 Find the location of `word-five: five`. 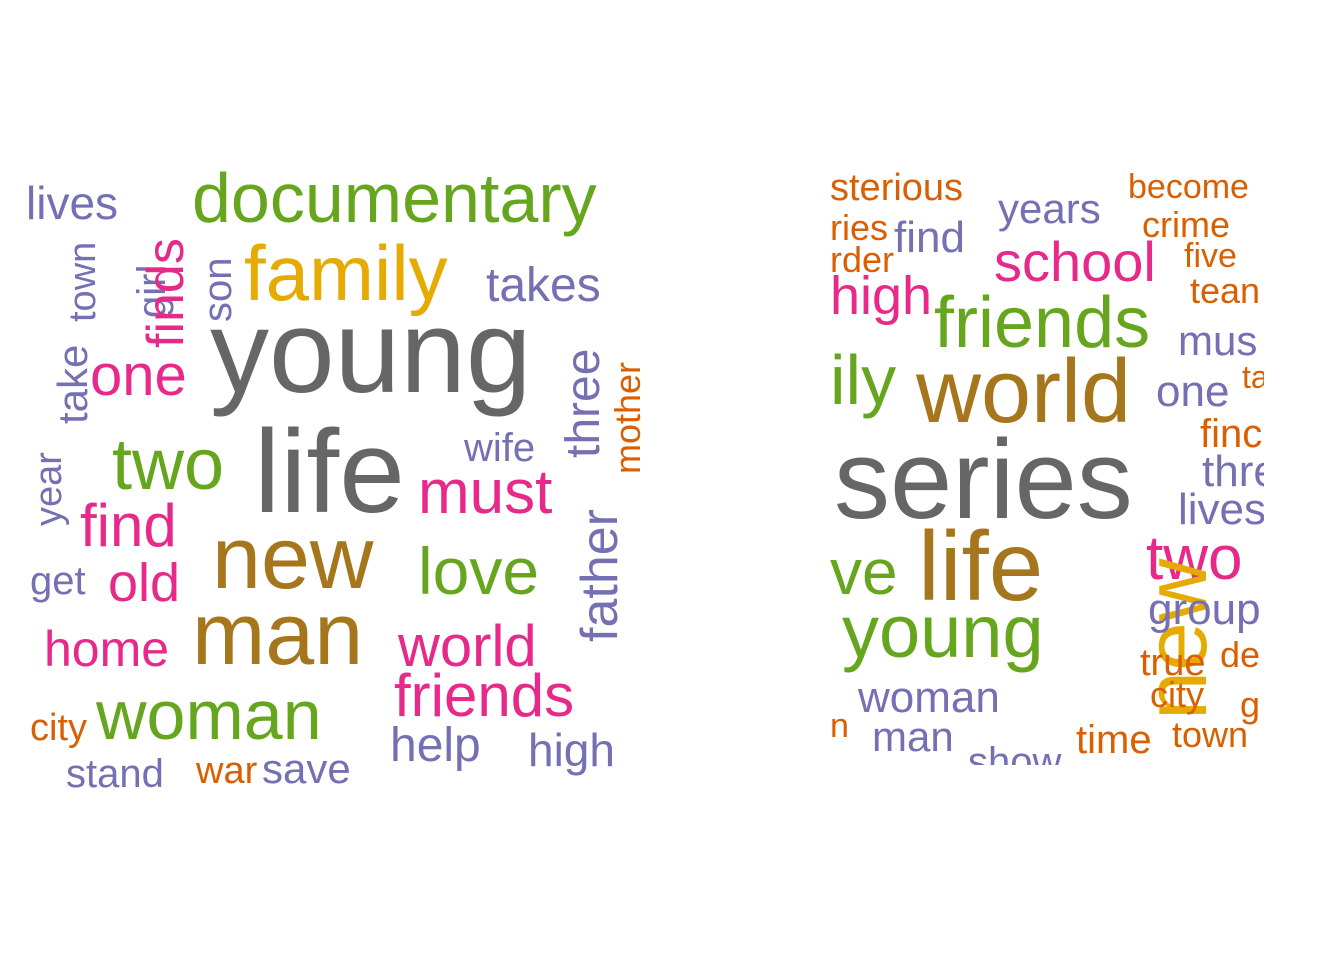

word-five: five is located at coordinates (1210, 256).